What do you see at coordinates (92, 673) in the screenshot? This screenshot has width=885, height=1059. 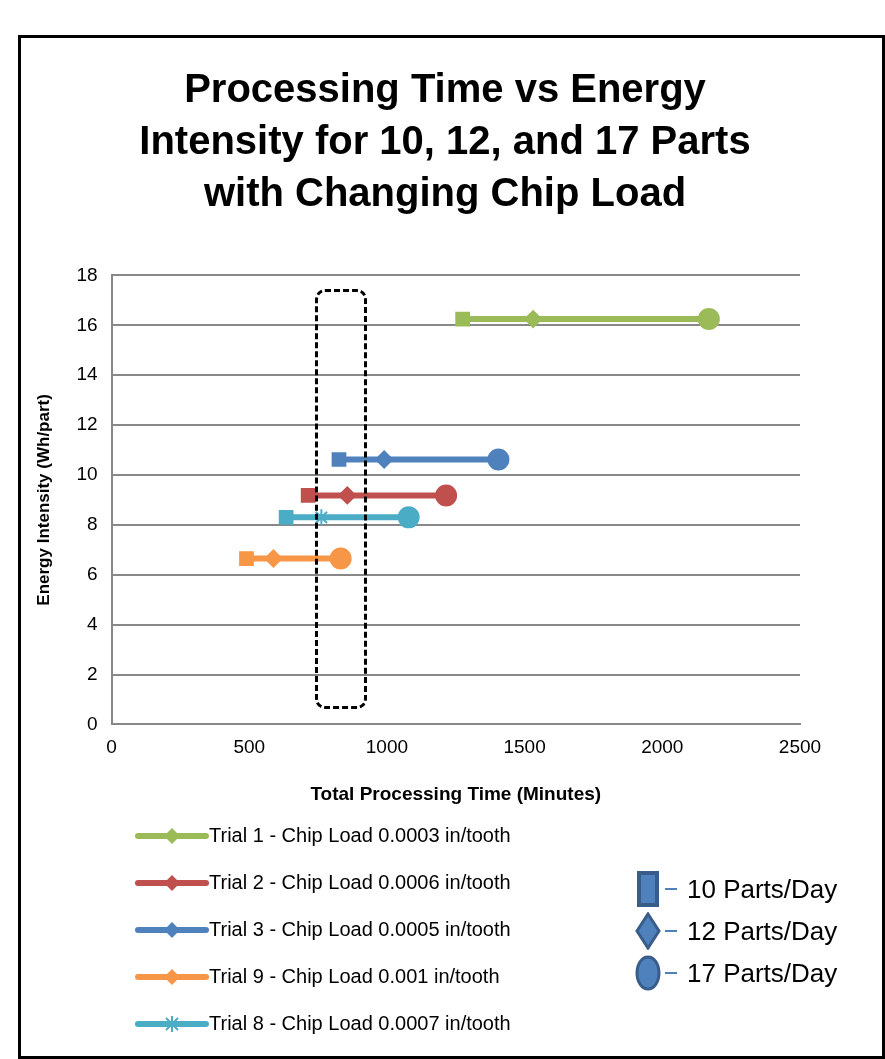 I see `y-tick-label: 2` at bounding box center [92, 673].